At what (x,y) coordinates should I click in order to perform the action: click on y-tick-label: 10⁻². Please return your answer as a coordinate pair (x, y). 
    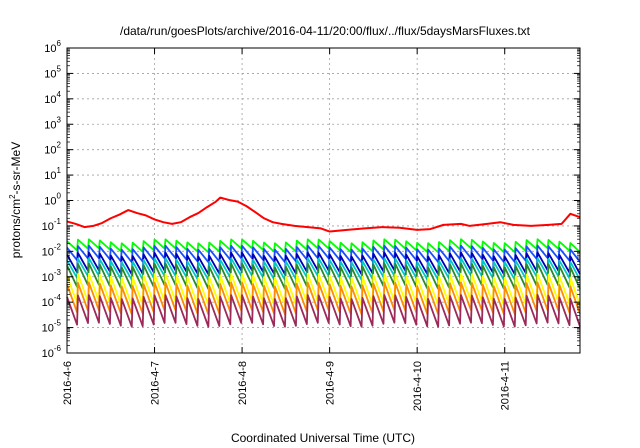
    Looking at the image, I should click on (52, 250).